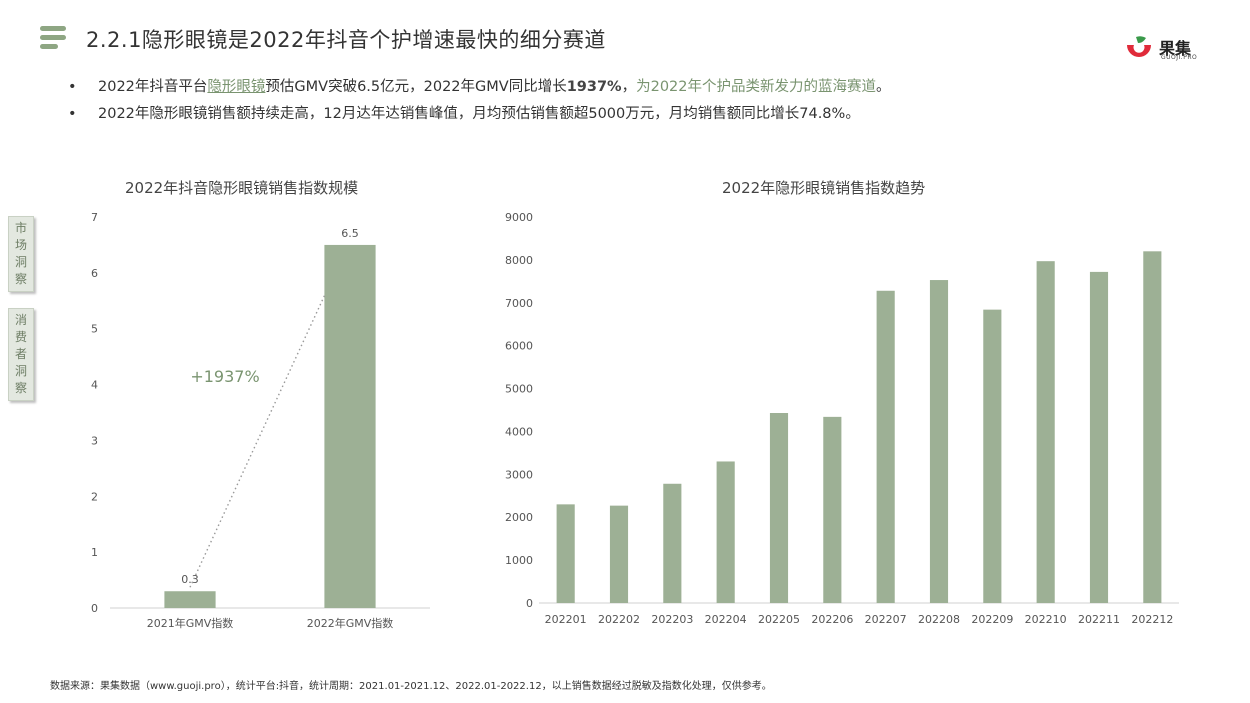  Describe the element at coordinates (519, 560) in the screenshot. I see `y-tick-label: 1000` at that location.